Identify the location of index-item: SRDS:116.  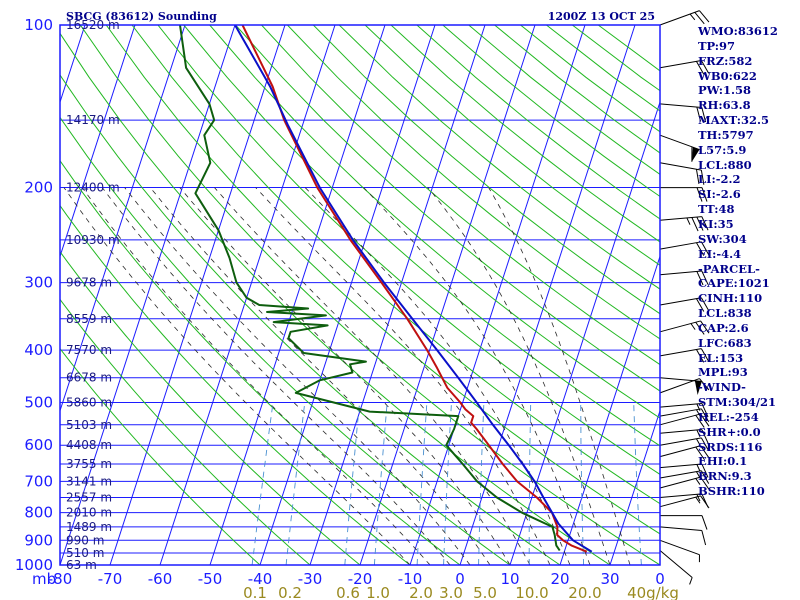
(730, 446).